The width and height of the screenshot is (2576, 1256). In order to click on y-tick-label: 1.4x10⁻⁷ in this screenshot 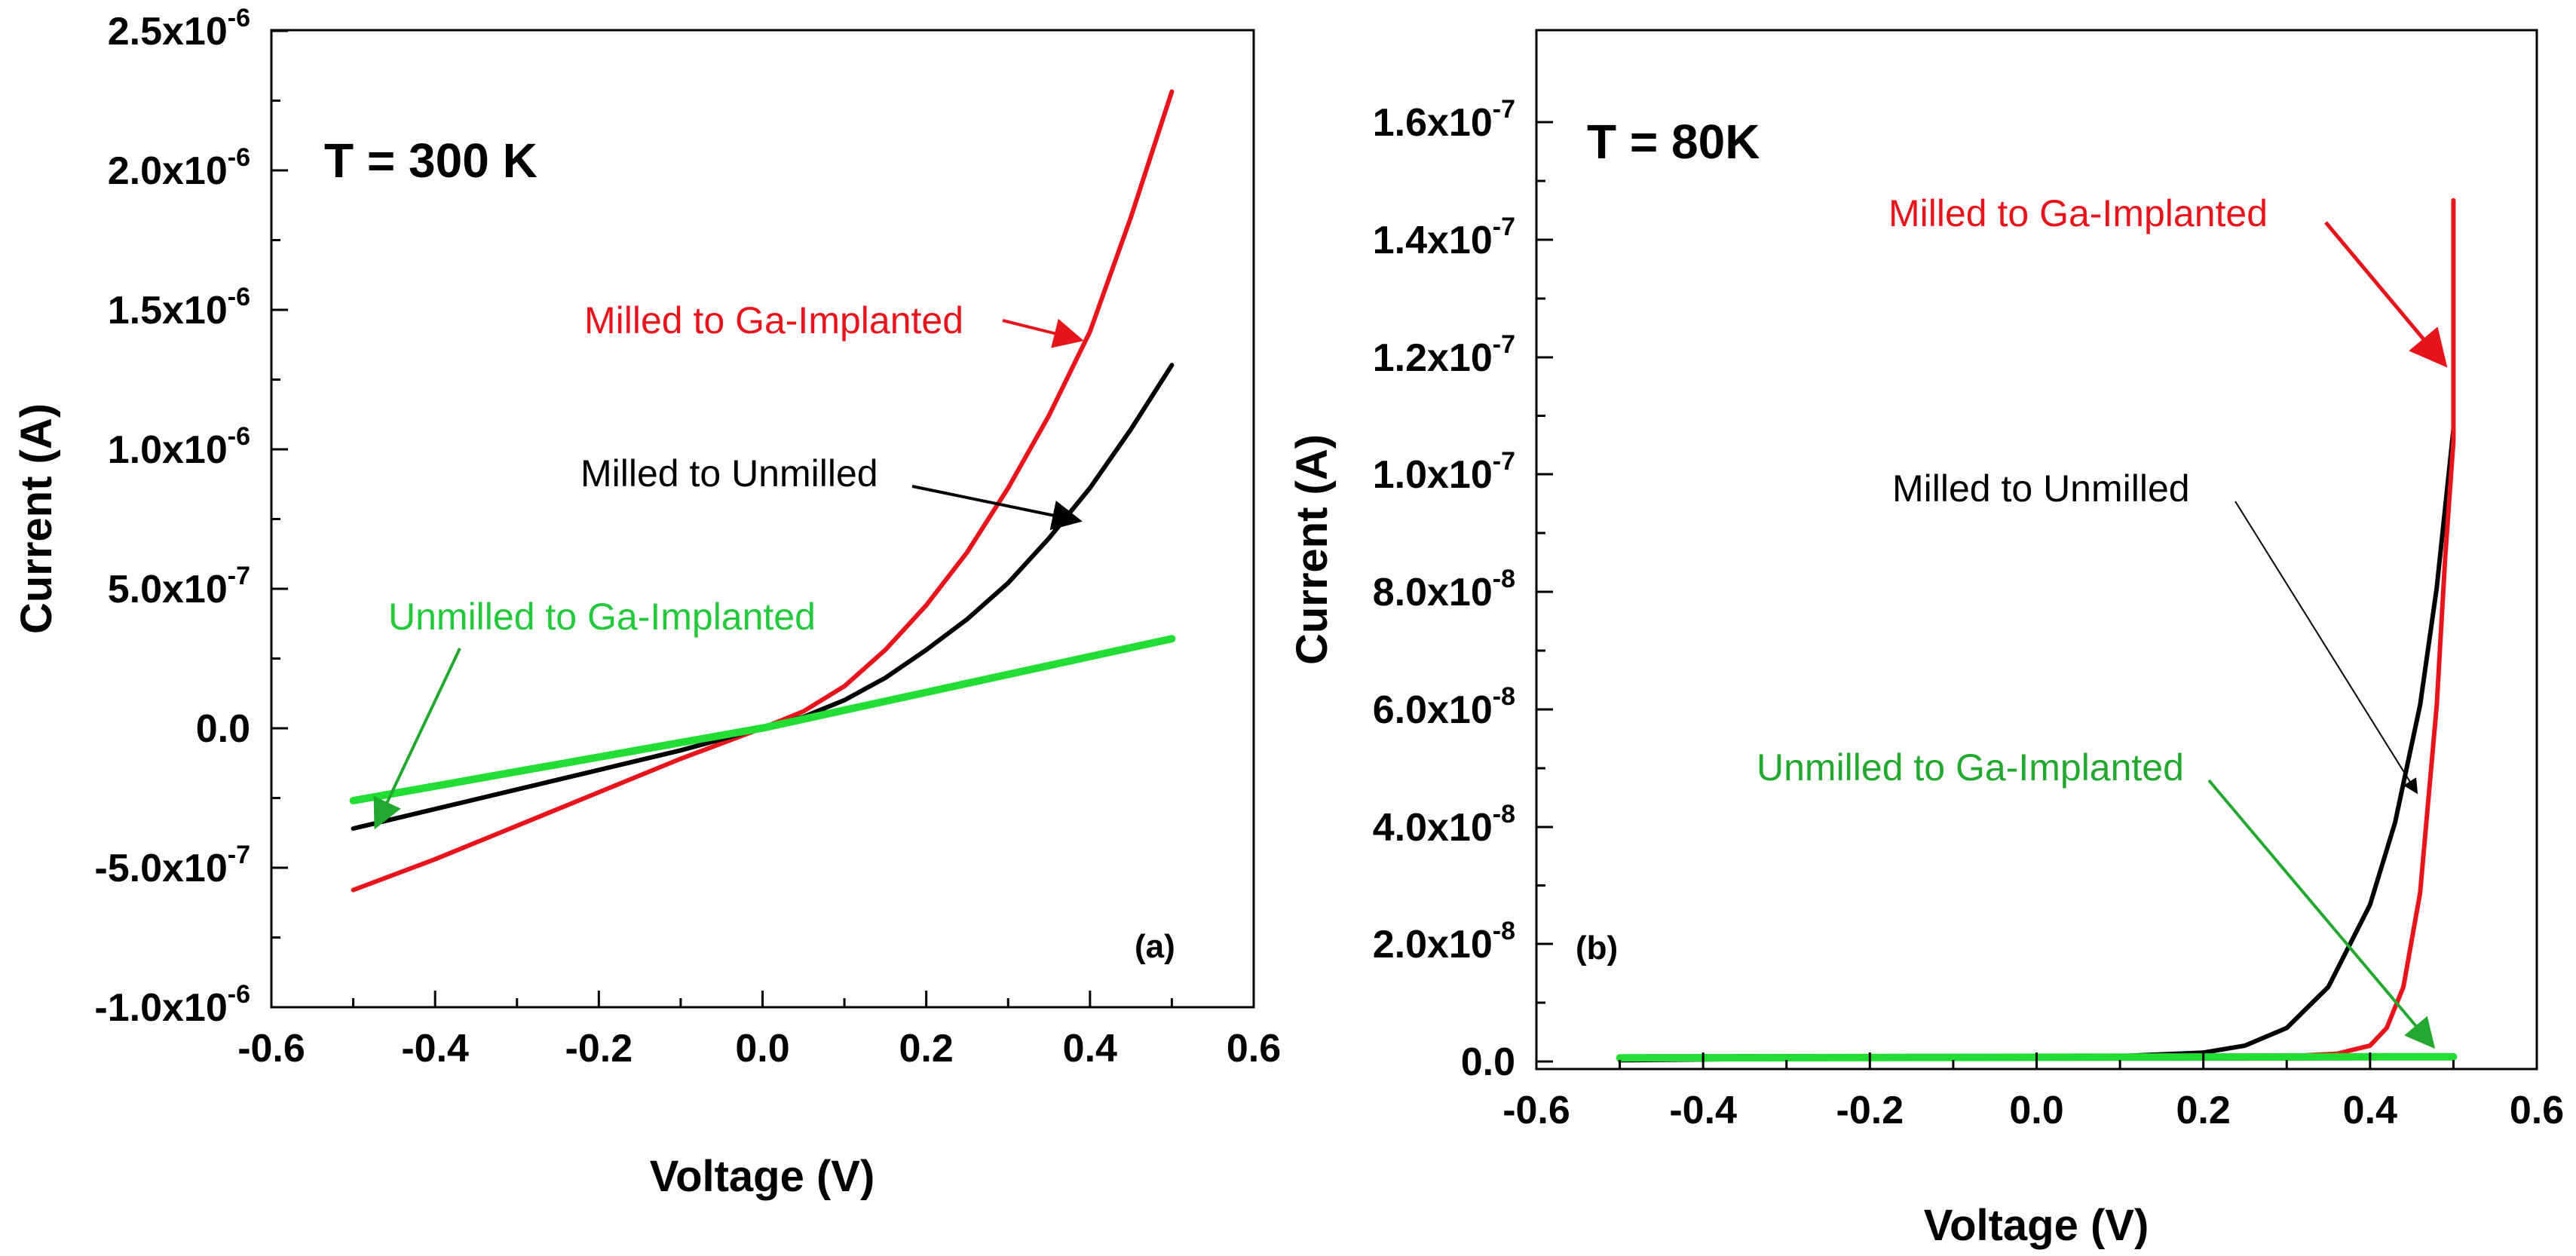, I will do `click(1444, 237)`.